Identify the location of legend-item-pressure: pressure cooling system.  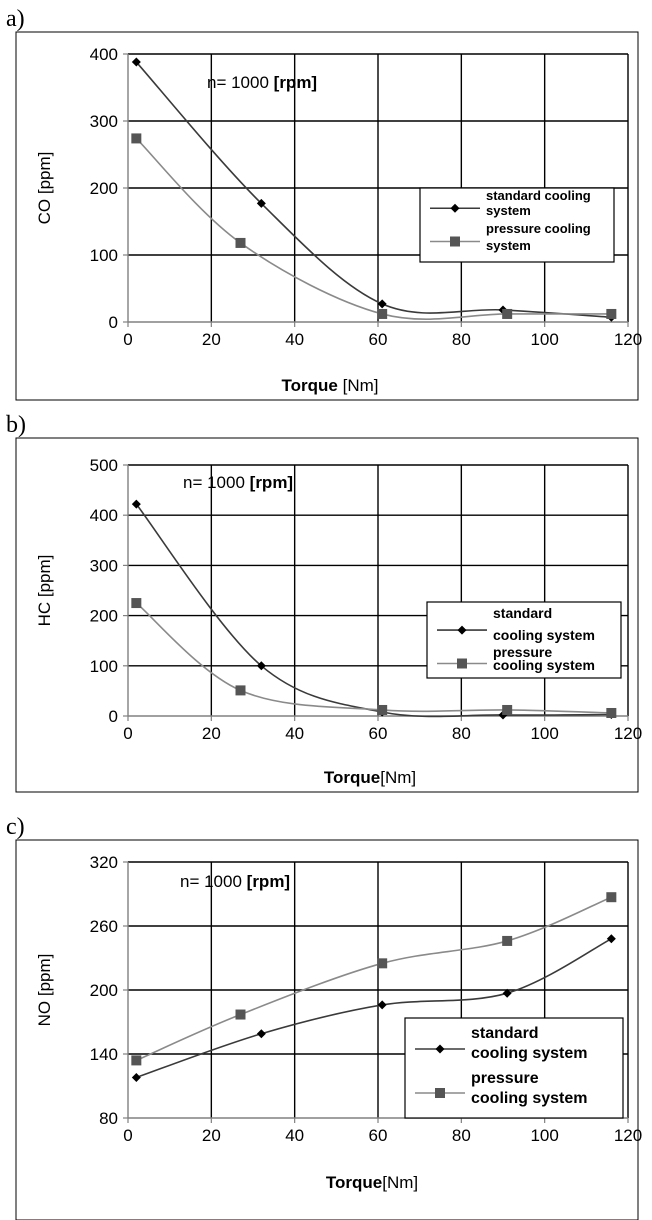
(501, 1088).